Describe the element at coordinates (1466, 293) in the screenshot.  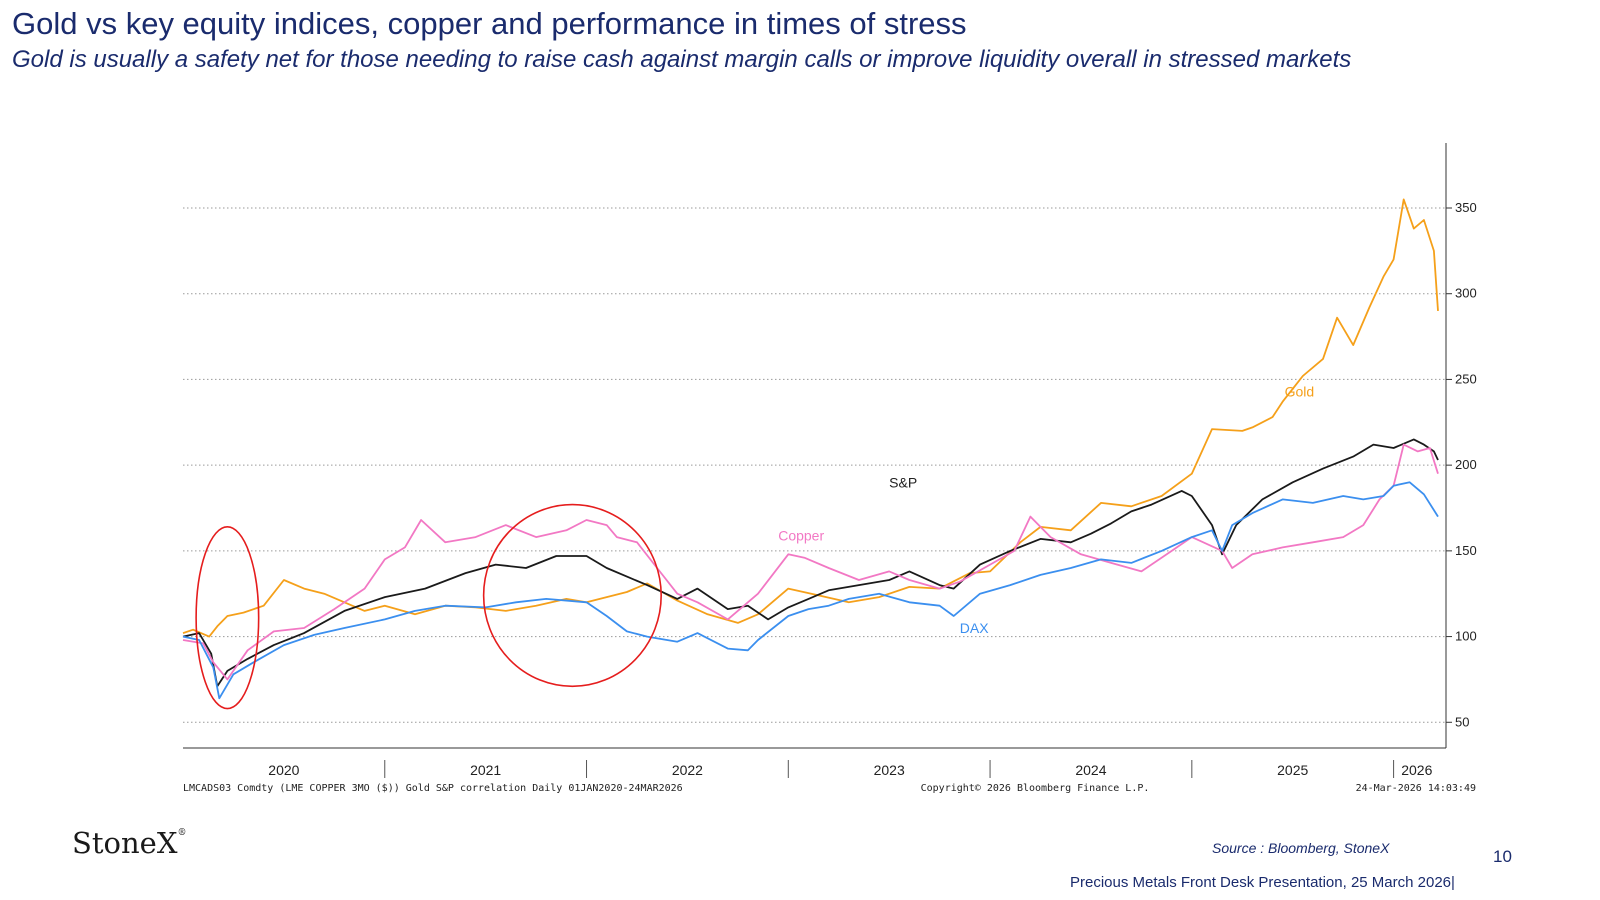
I see `y-tick-label: 300` at that location.